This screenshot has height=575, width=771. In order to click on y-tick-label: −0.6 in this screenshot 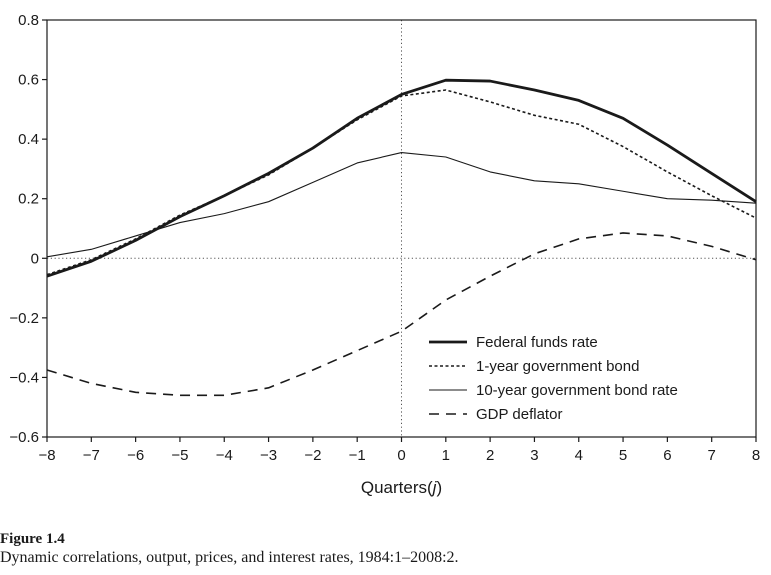, I will do `click(24, 437)`.